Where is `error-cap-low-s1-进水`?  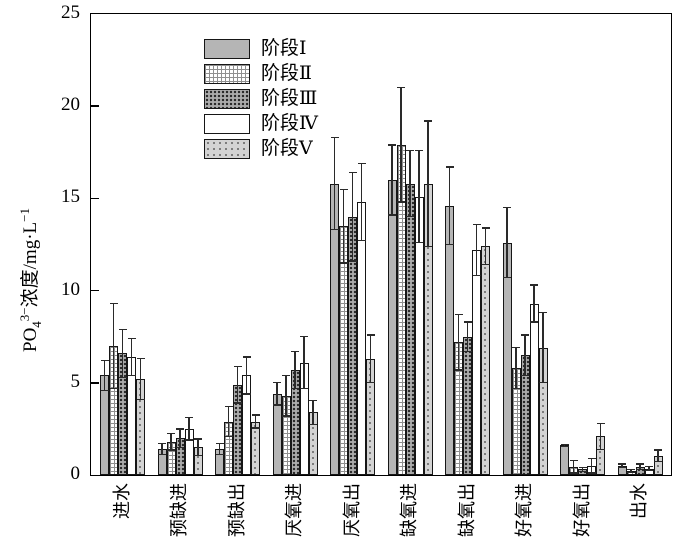 error-cap-low-s1-进水 is located at coordinates (104, 390).